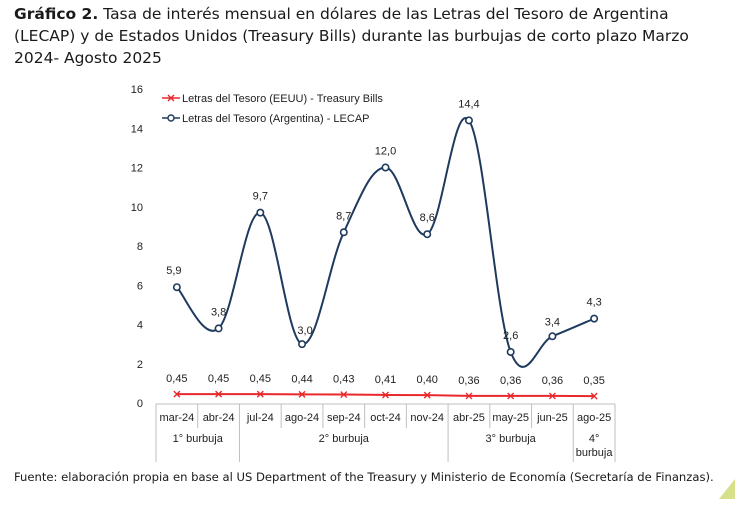 This screenshot has width=735, height=507. Describe the element at coordinates (137, 90) in the screenshot. I see `y-tick-label: 16` at that location.